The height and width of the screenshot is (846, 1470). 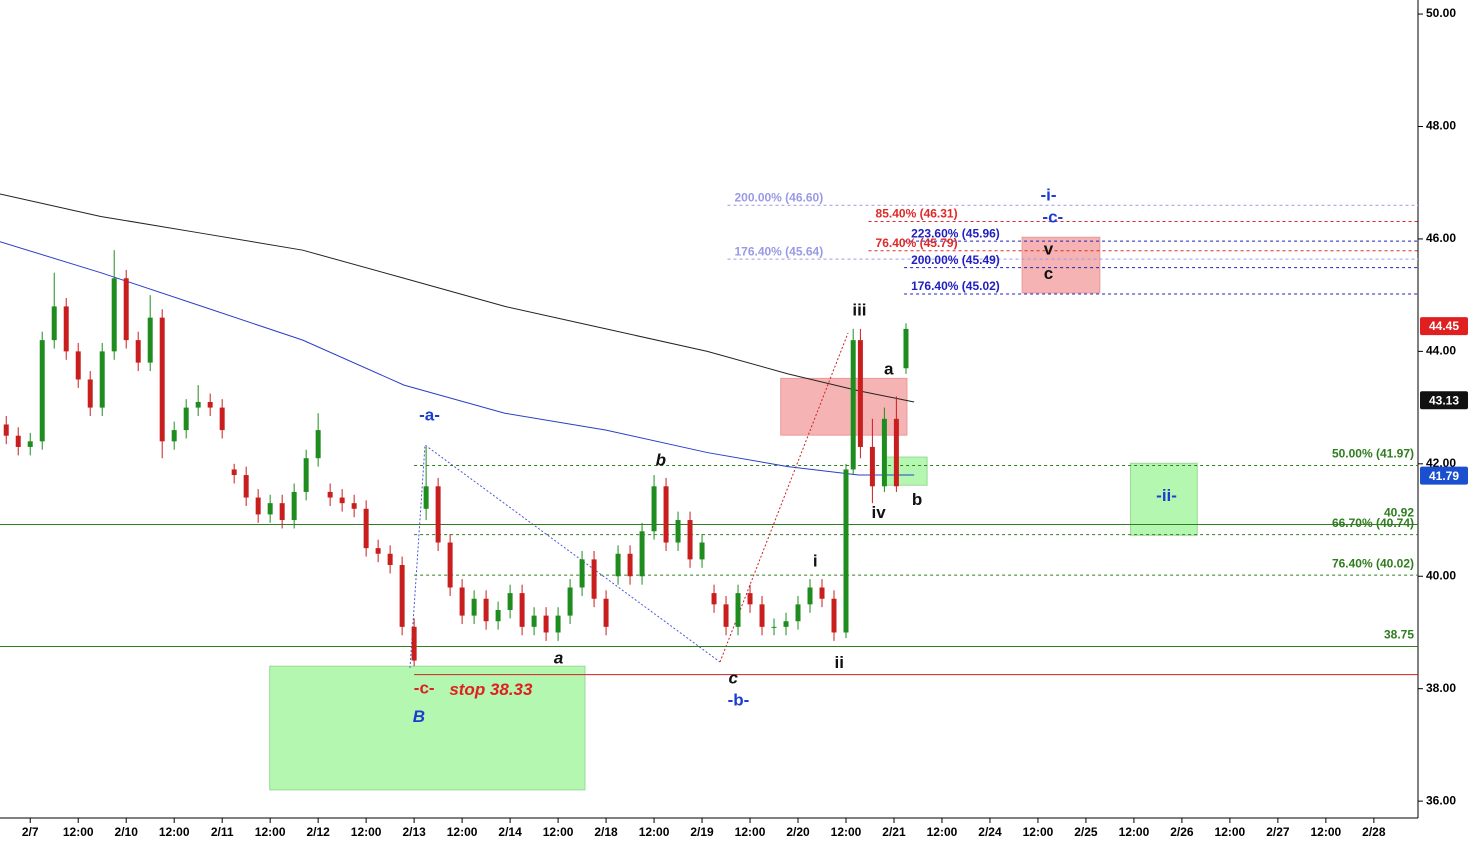 I want to click on level-label: 85.40% (46.31), so click(x=917, y=214).